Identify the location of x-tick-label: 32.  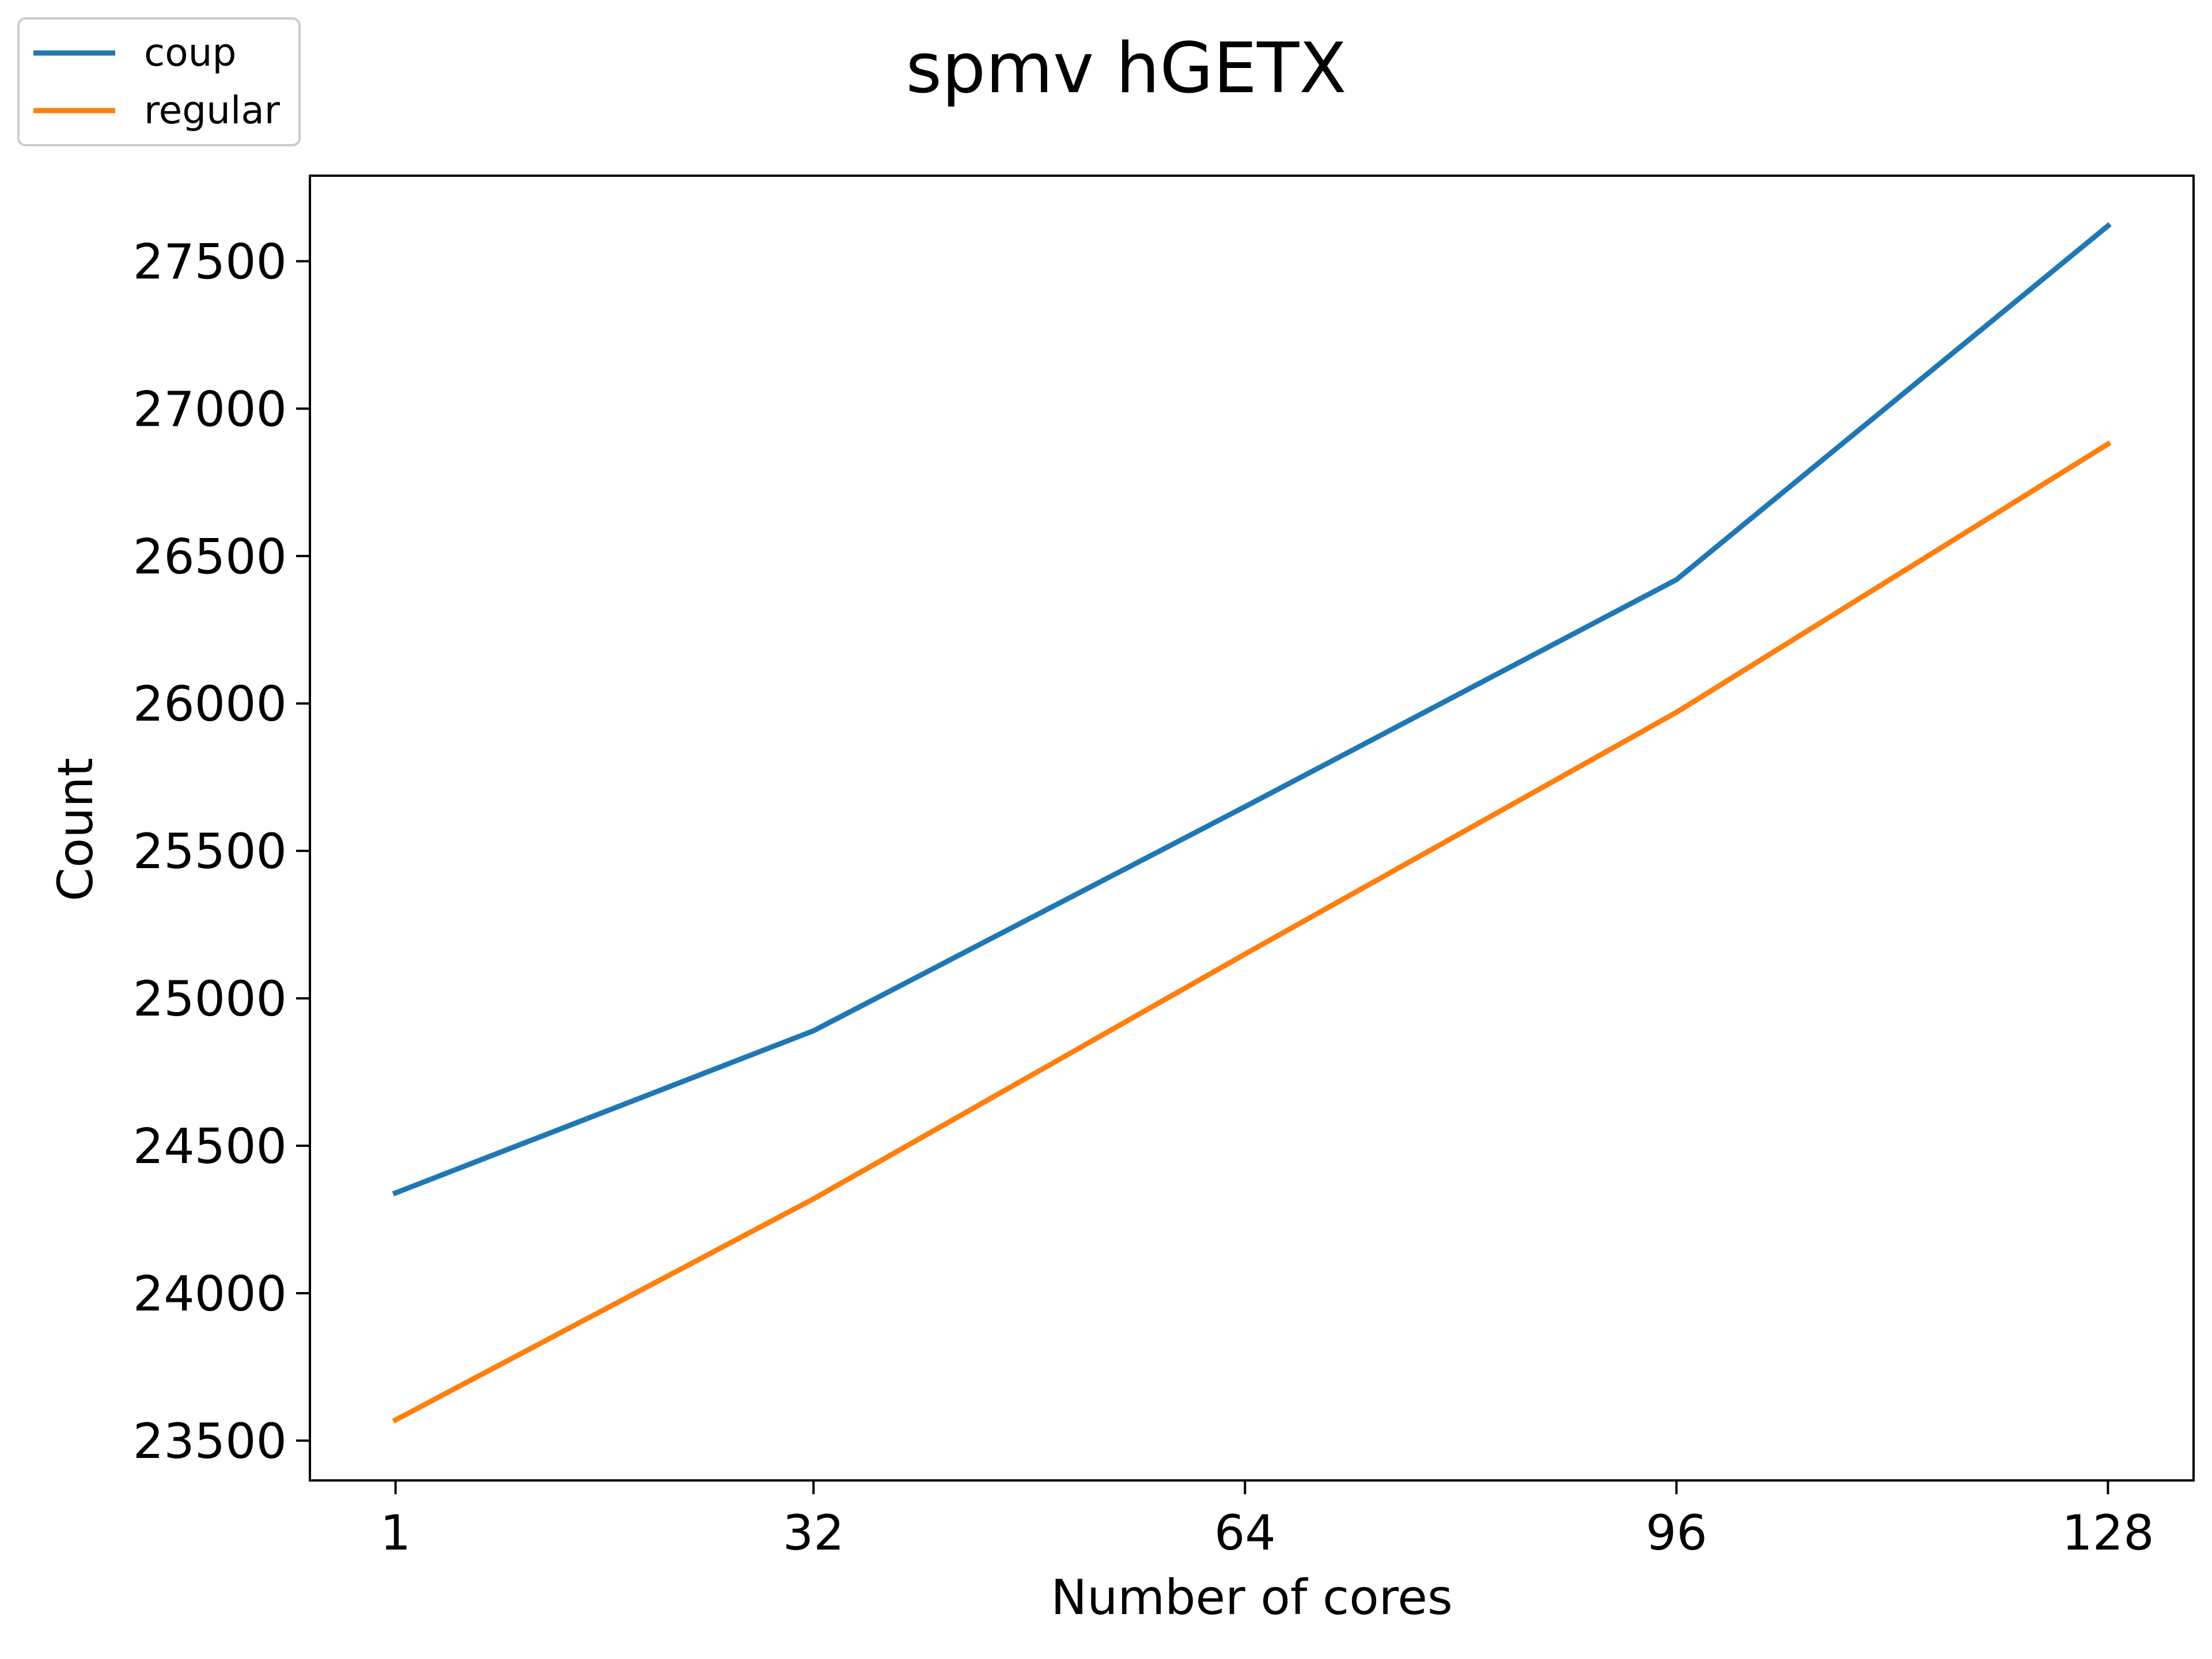
(813, 1533).